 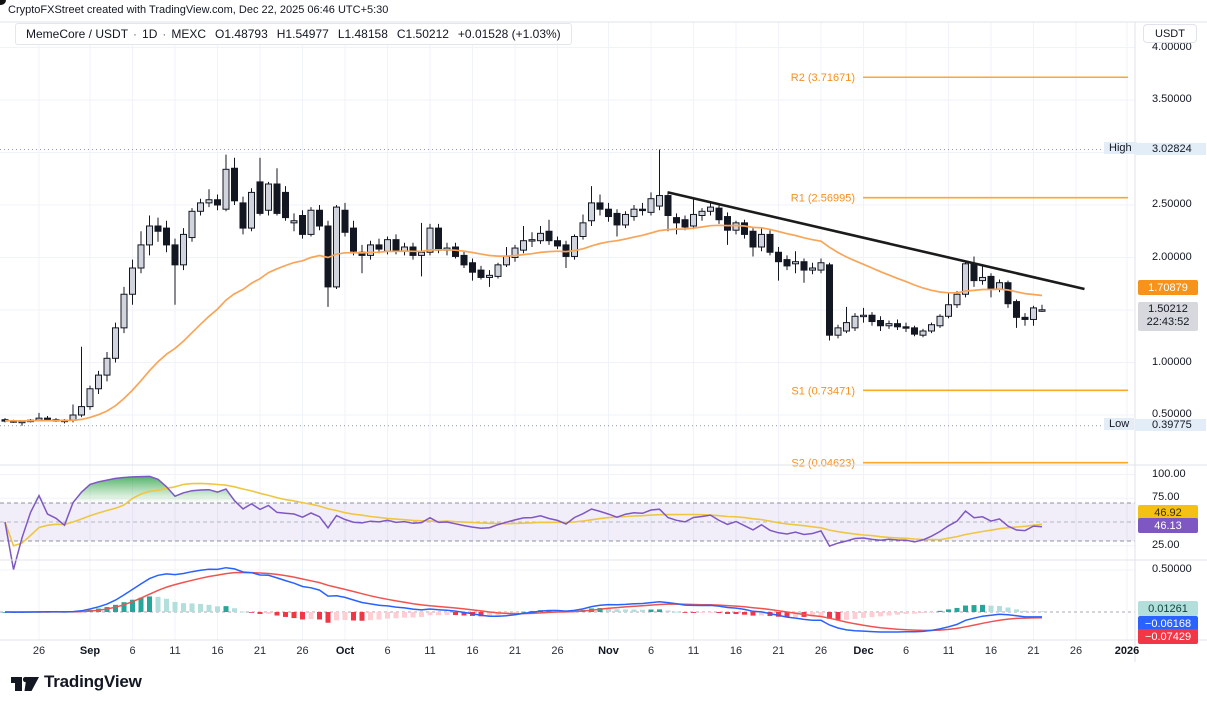 What do you see at coordinates (608, 651) in the screenshot?
I see `time-axis-major-label: Nov` at bounding box center [608, 651].